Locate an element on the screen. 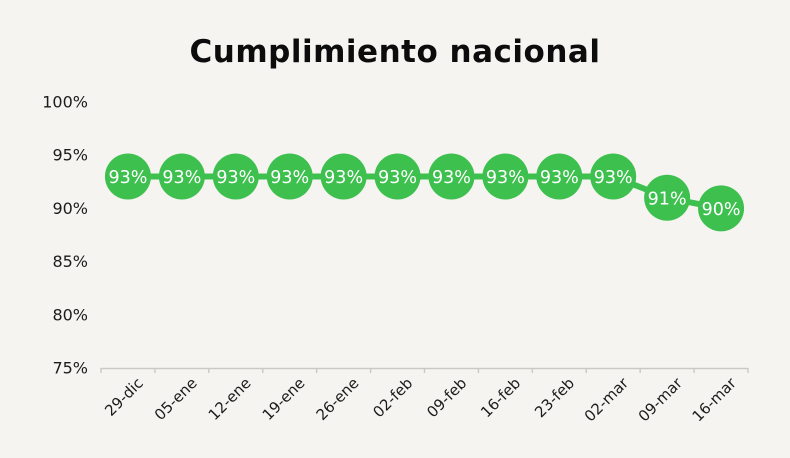 This screenshot has width=790, height=458. x-axis-tick-label: 05-ene is located at coordinates (176, 399).